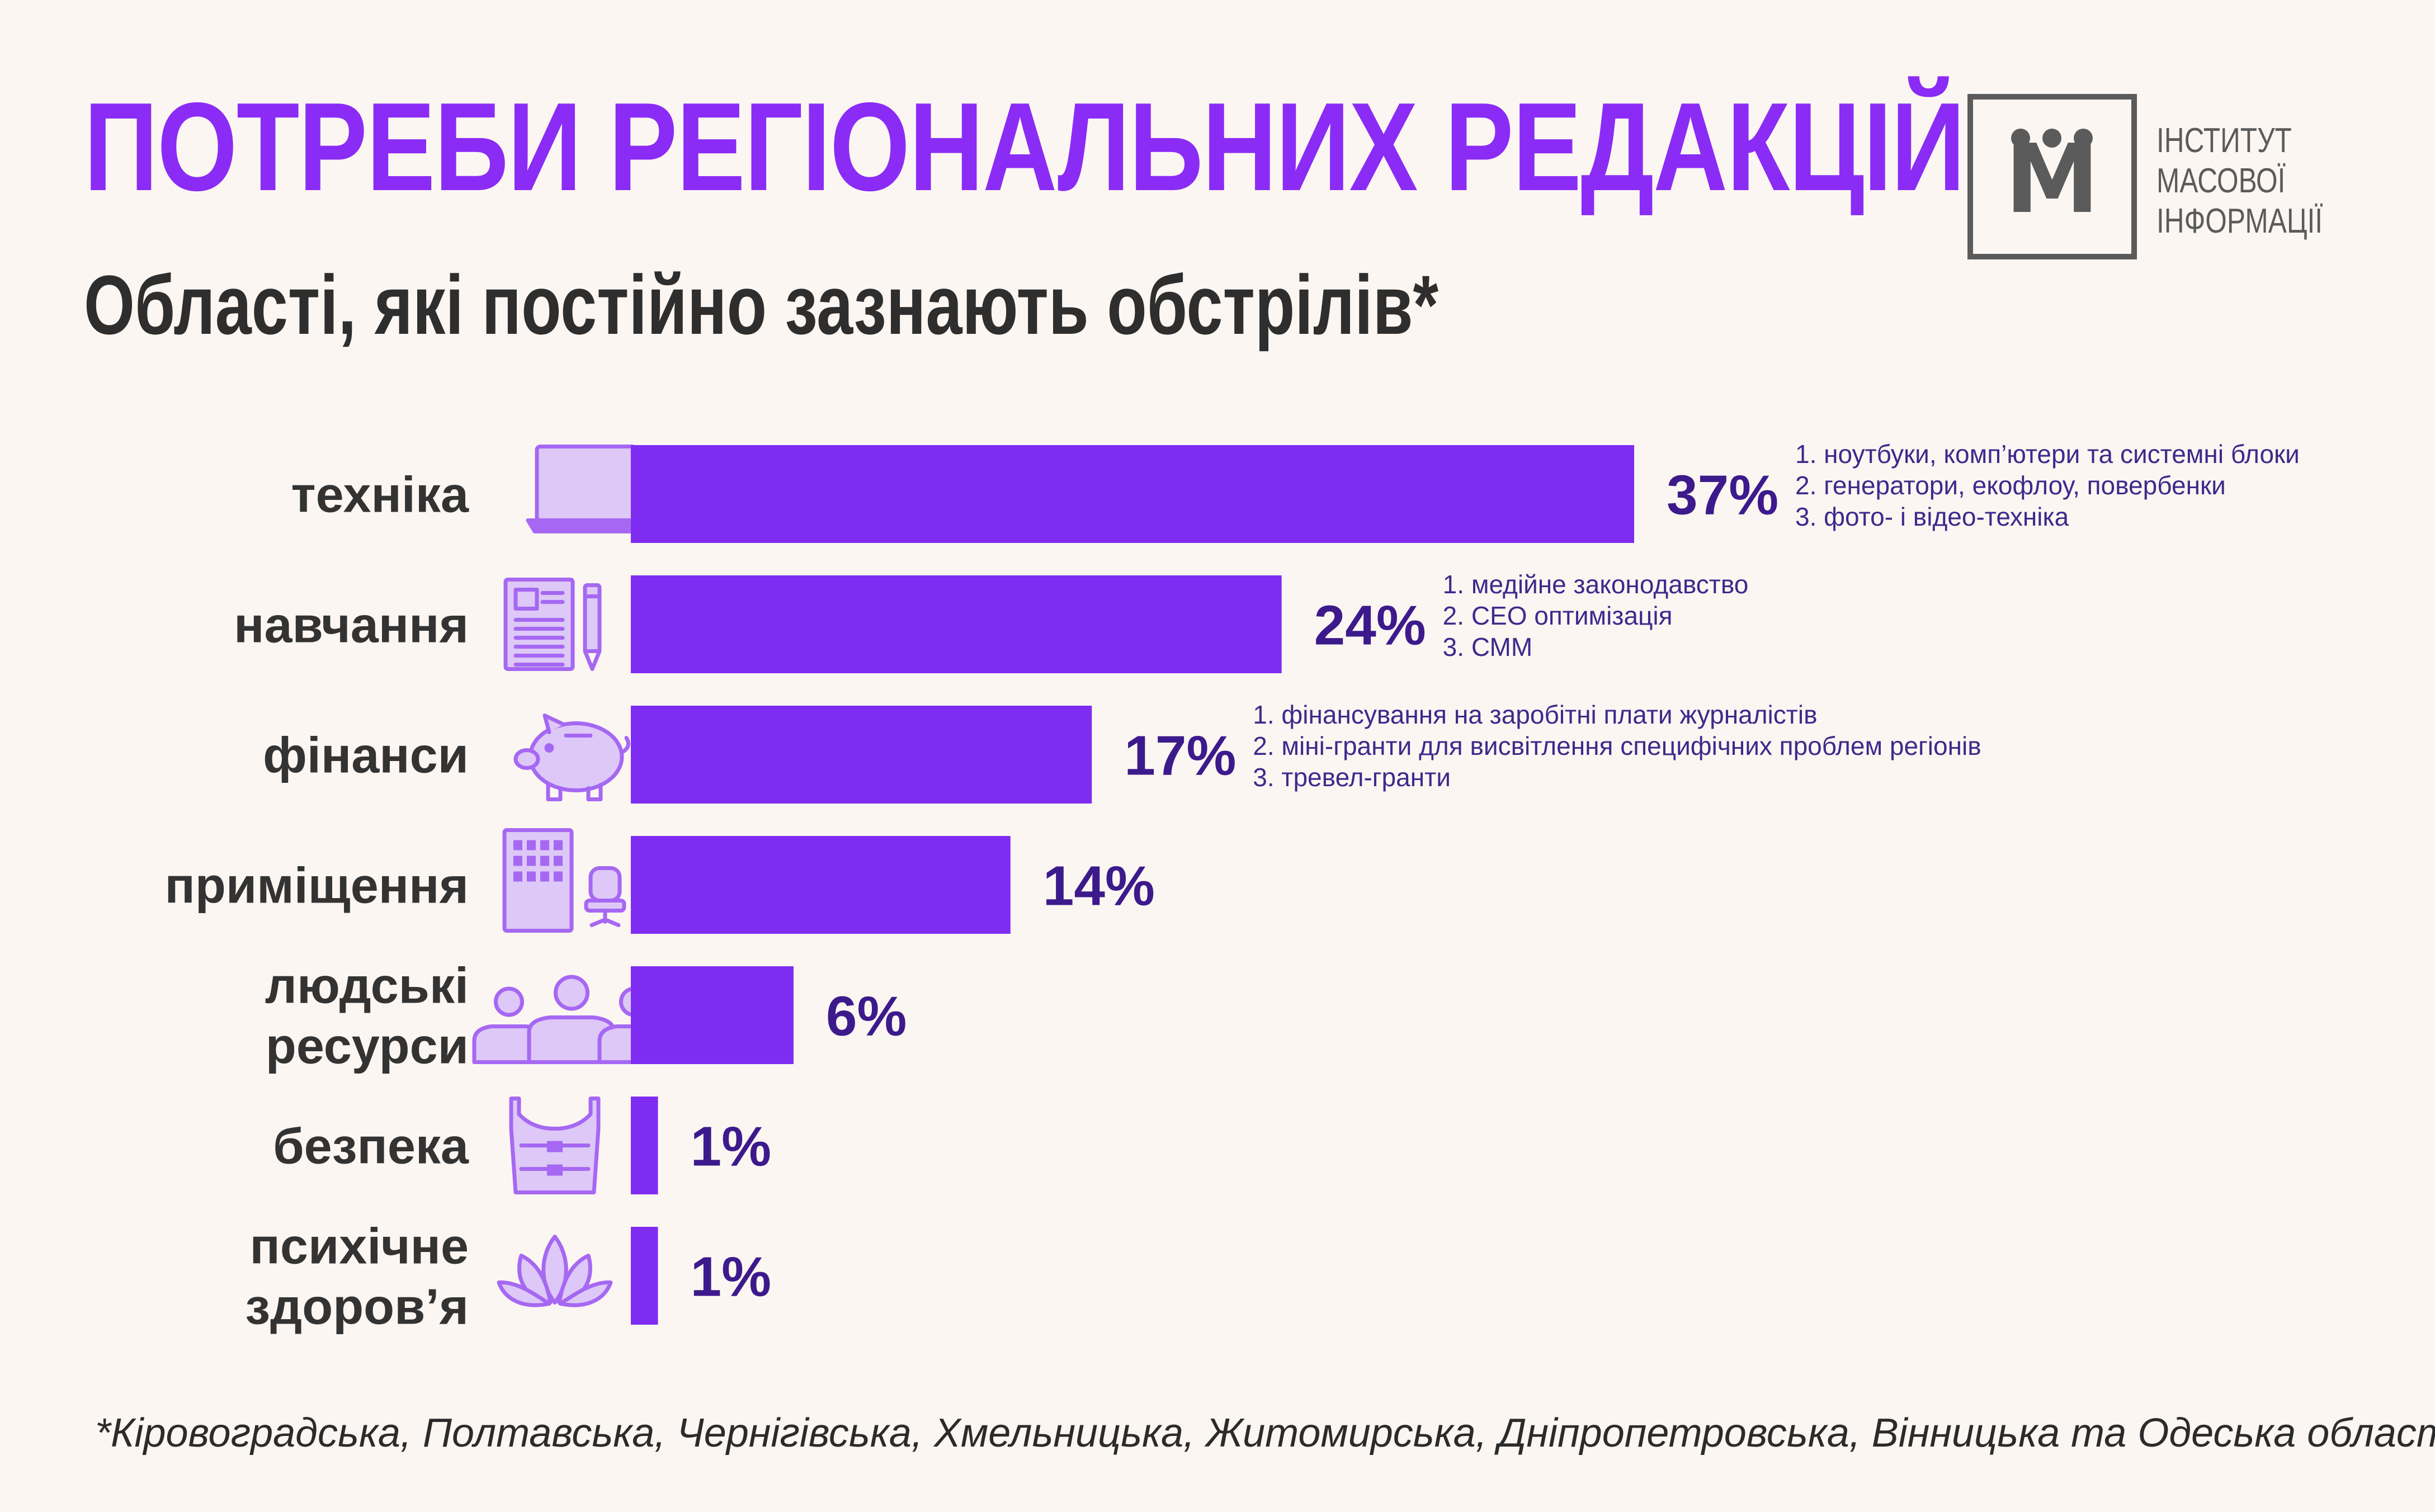  What do you see at coordinates (1558, 615) in the screenshot?
I see `note-line: 2. СЕО оптимізація` at bounding box center [1558, 615].